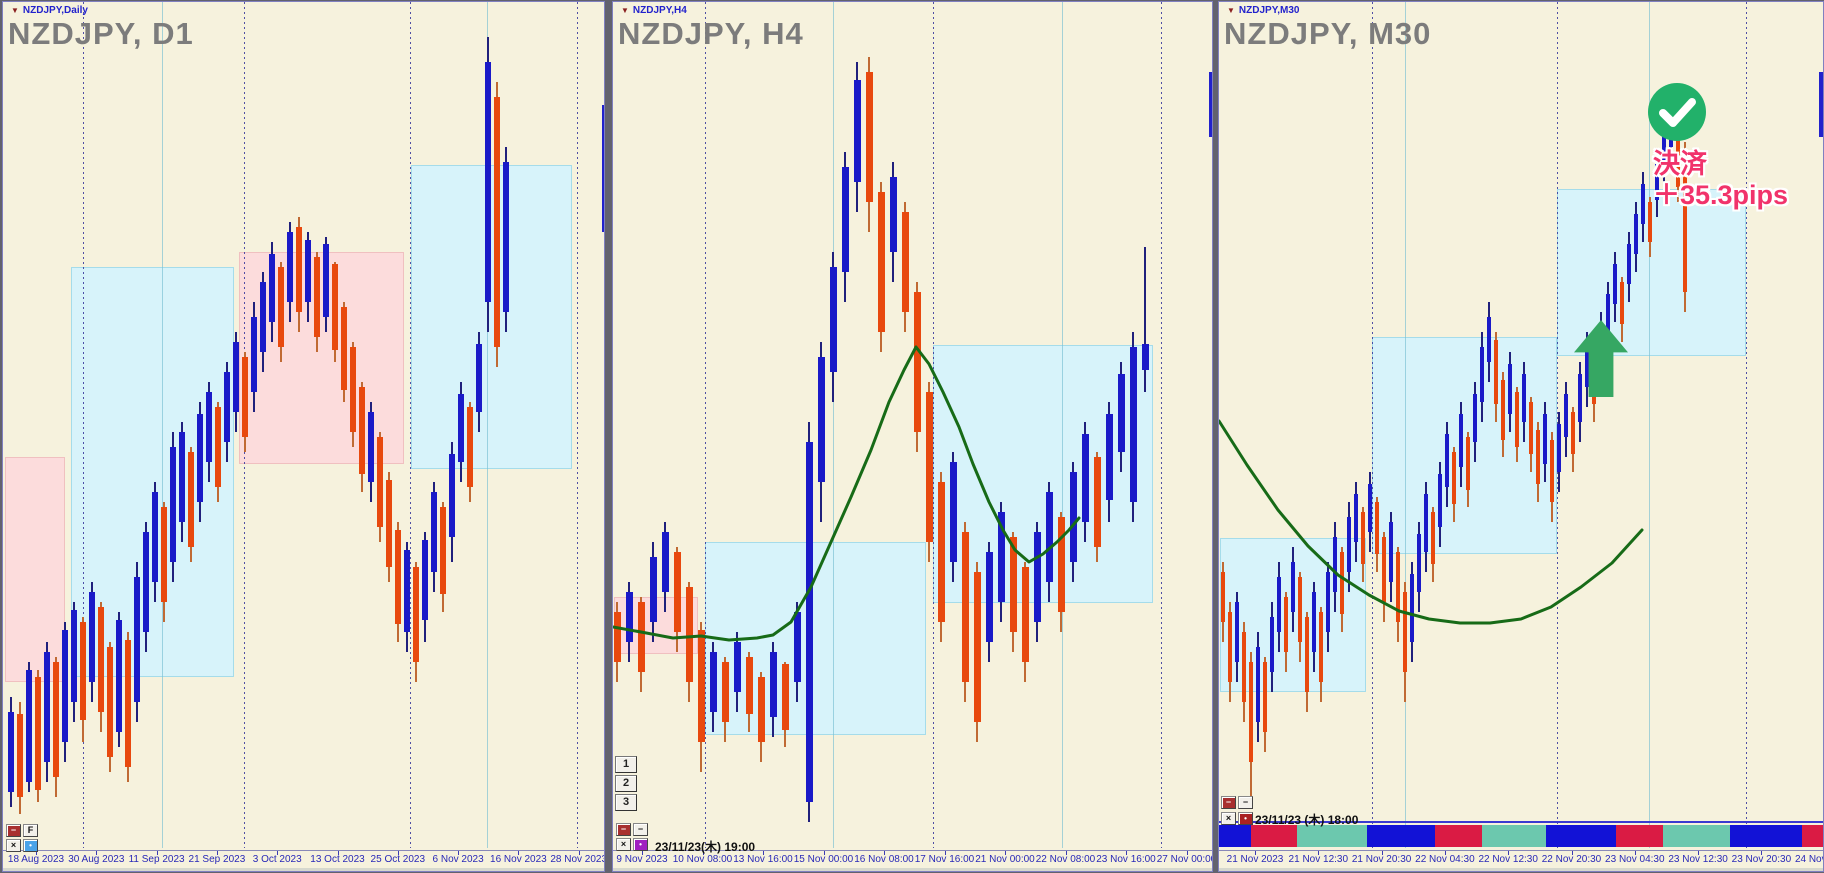 Image resolution: width=1824 pixels, height=873 pixels. I want to click on chart-tab-h4: ▼ NZDJPY,H4, so click(654, 10).